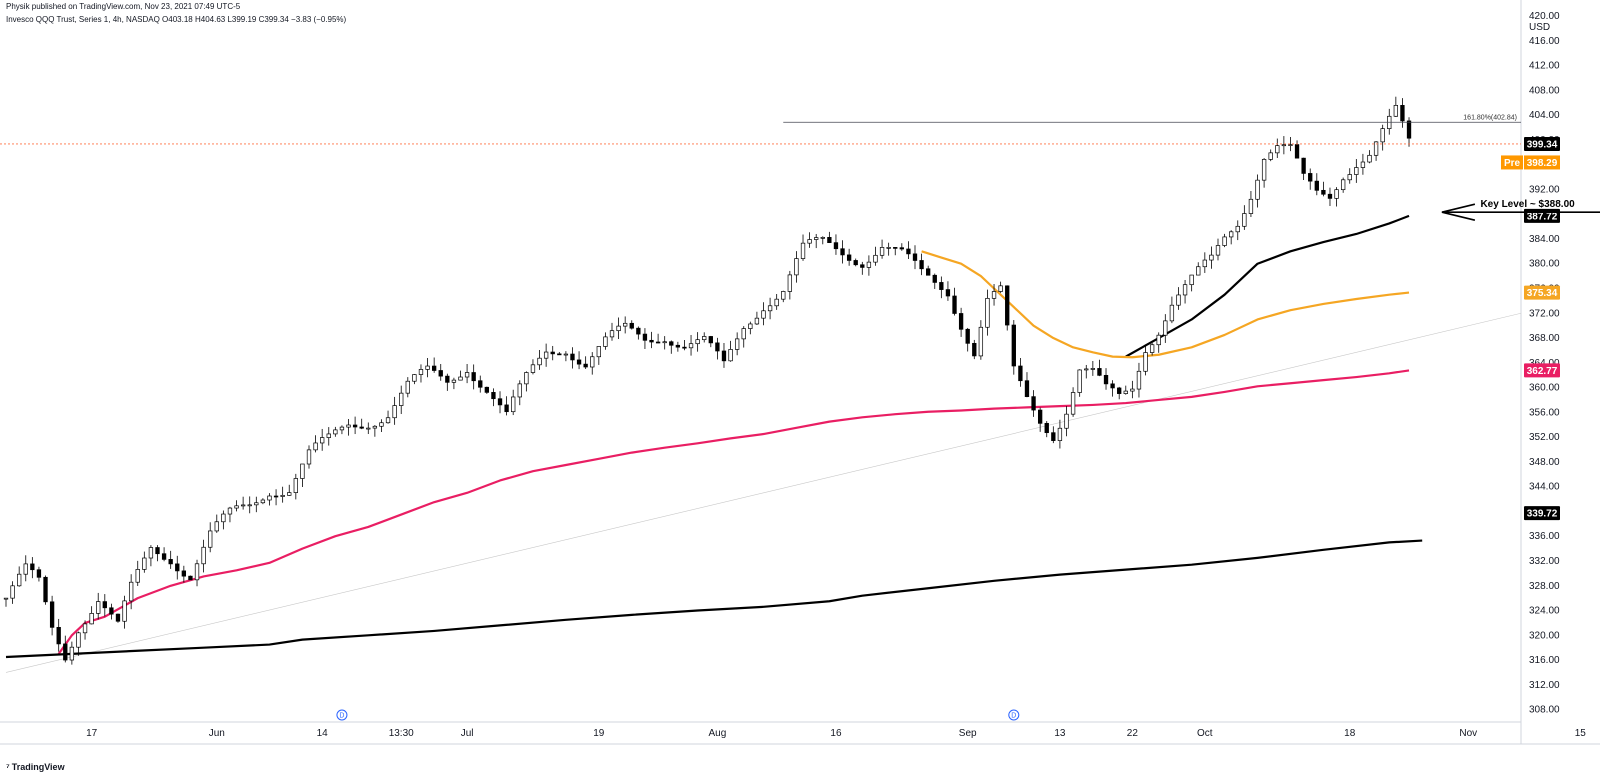 The height and width of the screenshot is (779, 1600). What do you see at coordinates (1542, 162) in the screenshot?
I see `pre-price-tag-bg` at bounding box center [1542, 162].